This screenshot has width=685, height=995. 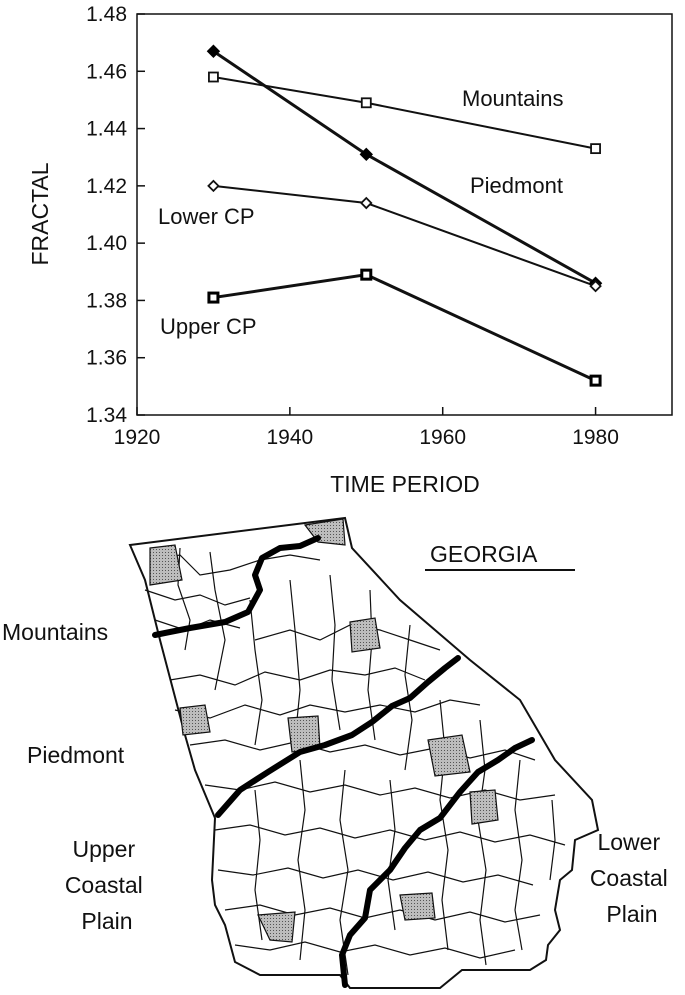 I want to click on x-tick-label: 1920, so click(x=137, y=437).